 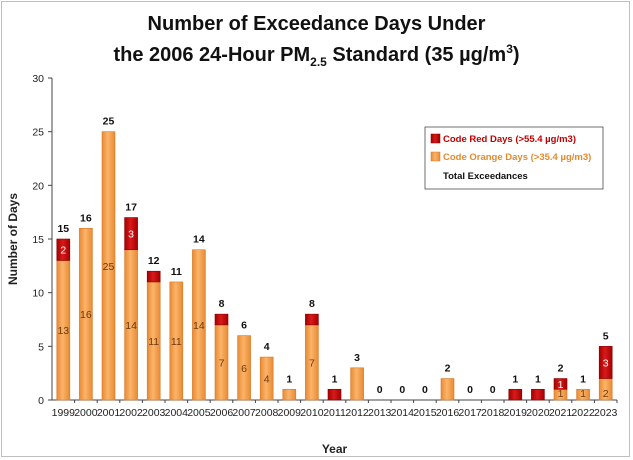 What do you see at coordinates (131, 326) in the screenshot?
I see `bar-label-orange: 14` at bounding box center [131, 326].